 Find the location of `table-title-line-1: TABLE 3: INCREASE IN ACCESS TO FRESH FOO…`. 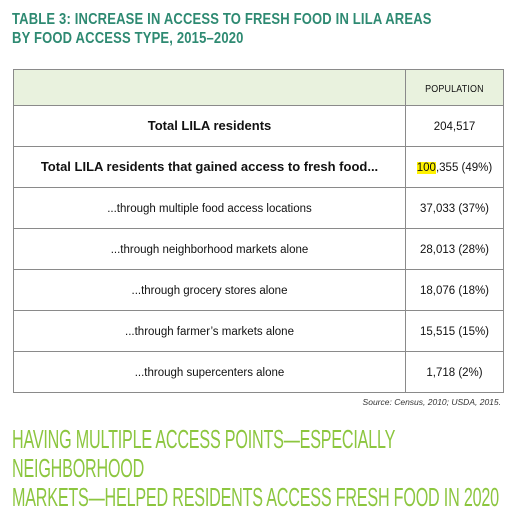

table-title-line-1: TABLE 3: INCREASE IN ACCESS TO FRESH FOO… is located at coordinates (222, 19).